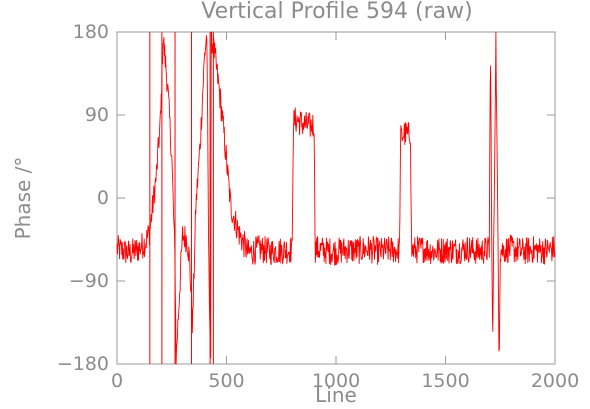  What do you see at coordinates (103, 198) in the screenshot?
I see `y-tick-label: 0` at bounding box center [103, 198].